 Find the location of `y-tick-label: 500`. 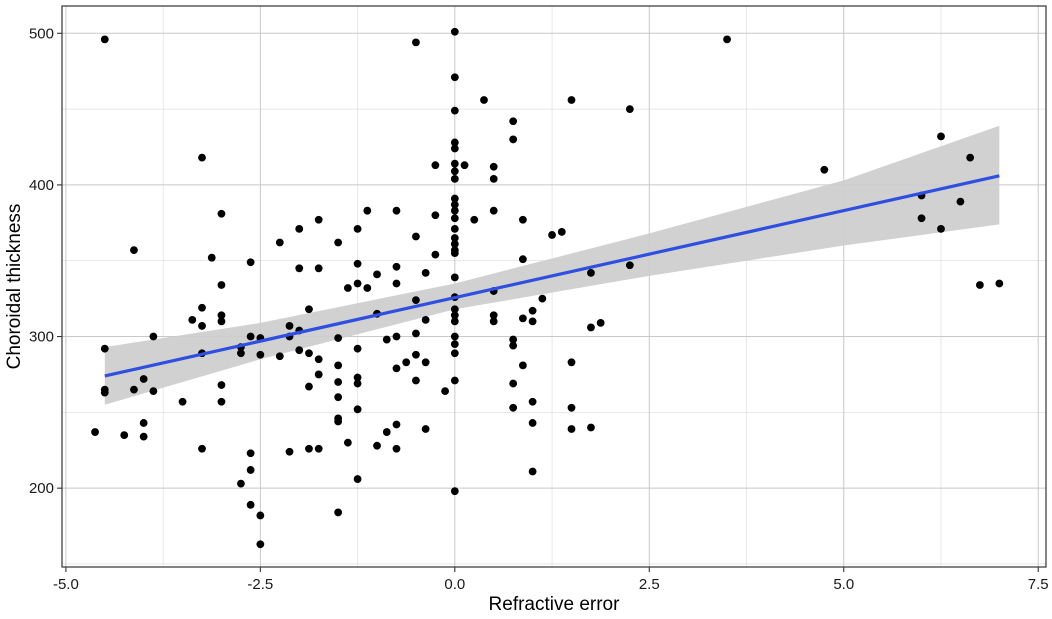

y-tick-label: 500 is located at coordinates (41, 33).